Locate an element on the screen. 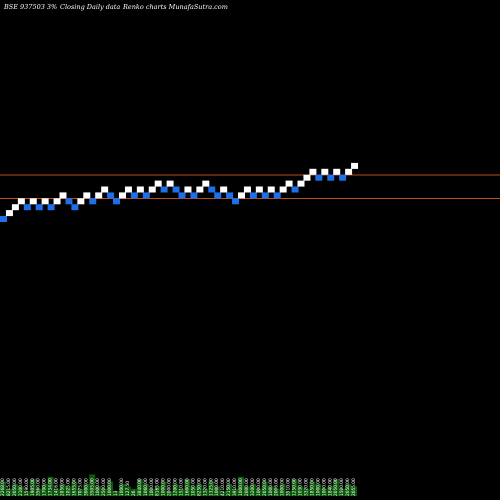 The image size is (500, 500). volume-label: 1734.00 is located at coordinates (51, 487).